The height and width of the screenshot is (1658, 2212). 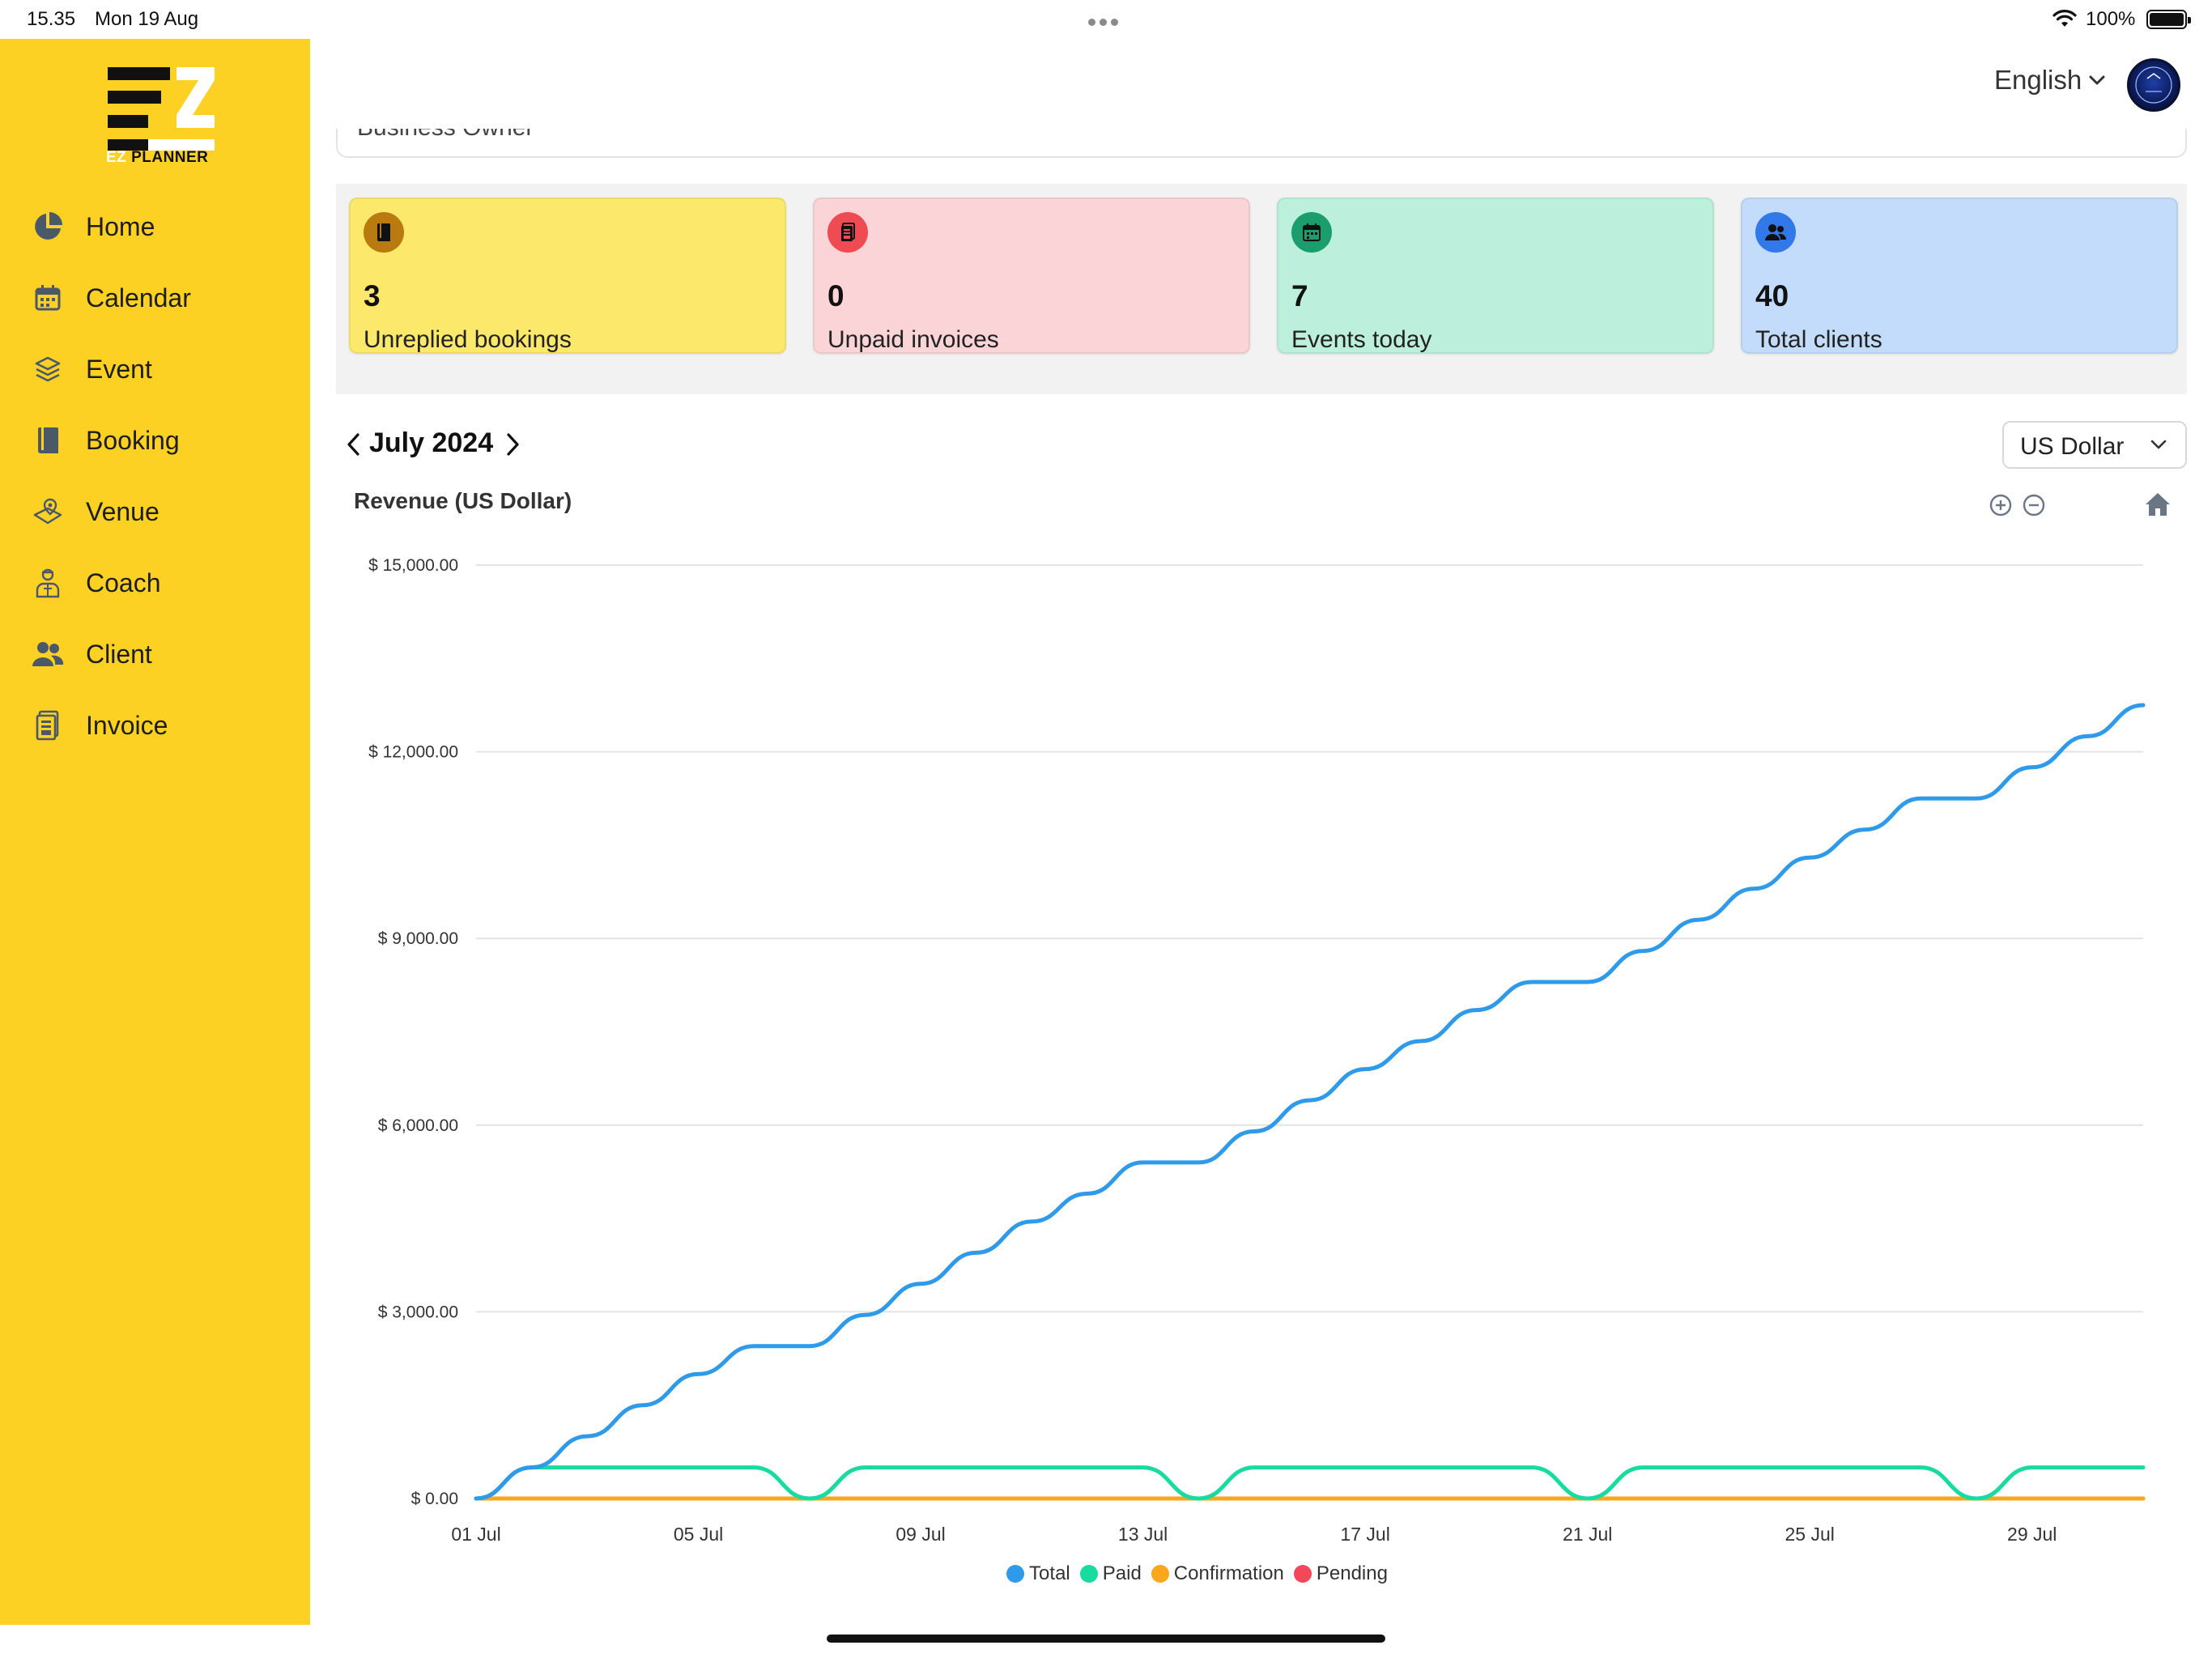 What do you see at coordinates (164, 583) in the screenshot?
I see `sidebar-item-coach: Coach` at bounding box center [164, 583].